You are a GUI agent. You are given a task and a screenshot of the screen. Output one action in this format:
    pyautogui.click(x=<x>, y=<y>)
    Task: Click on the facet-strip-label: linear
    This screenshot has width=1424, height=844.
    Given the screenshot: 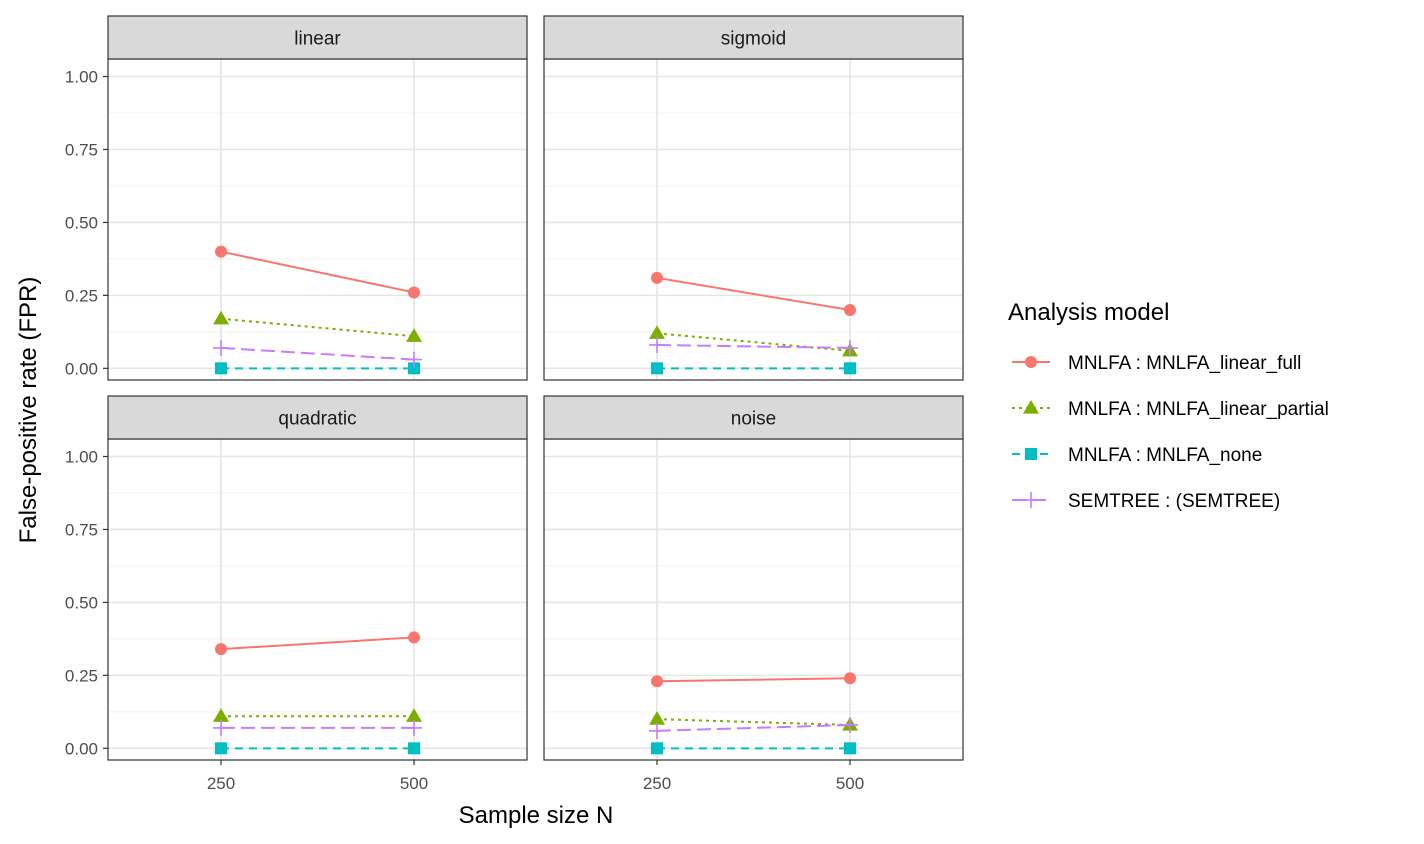 What is the action you would take?
    pyautogui.click(x=317, y=39)
    